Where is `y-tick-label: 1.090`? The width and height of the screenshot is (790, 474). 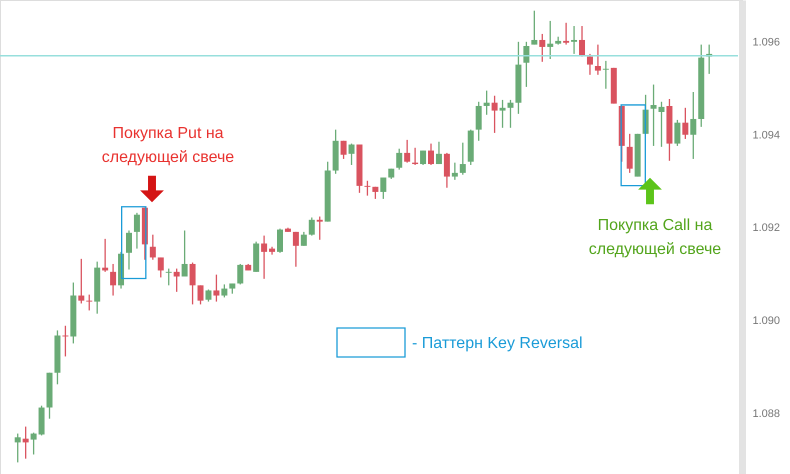
y-tick-label: 1.090 is located at coordinates (766, 321).